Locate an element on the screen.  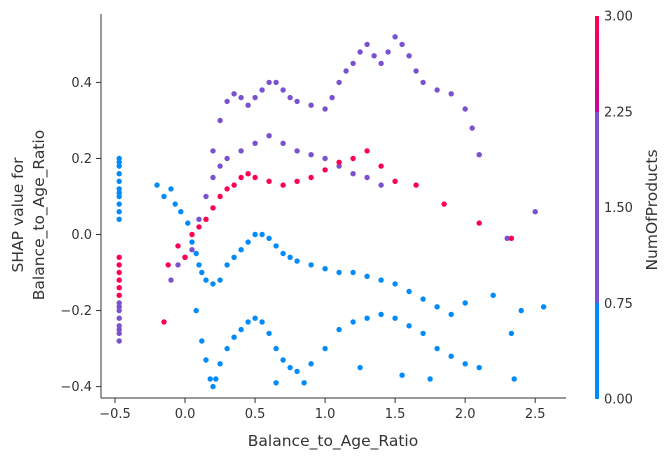
x-tick-label: 2.0 is located at coordinates (465, 414).